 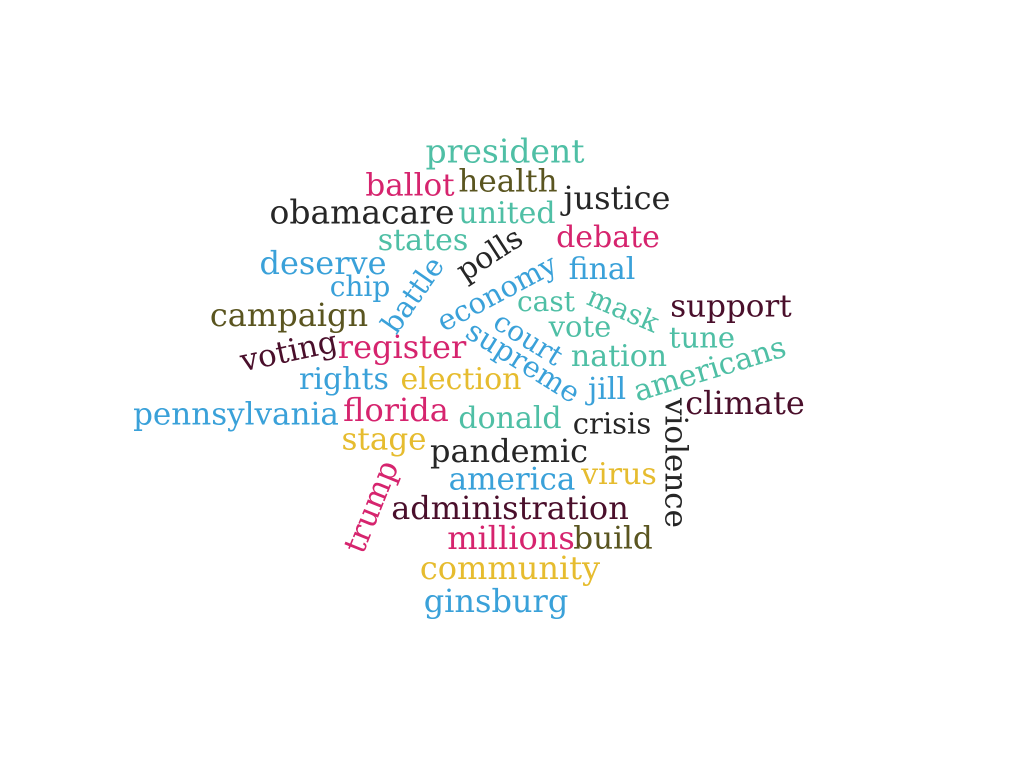 What do you see at coordinates (512, 479) in the screenshot?
I see `word-america: america` at bounding box center [512, 479].